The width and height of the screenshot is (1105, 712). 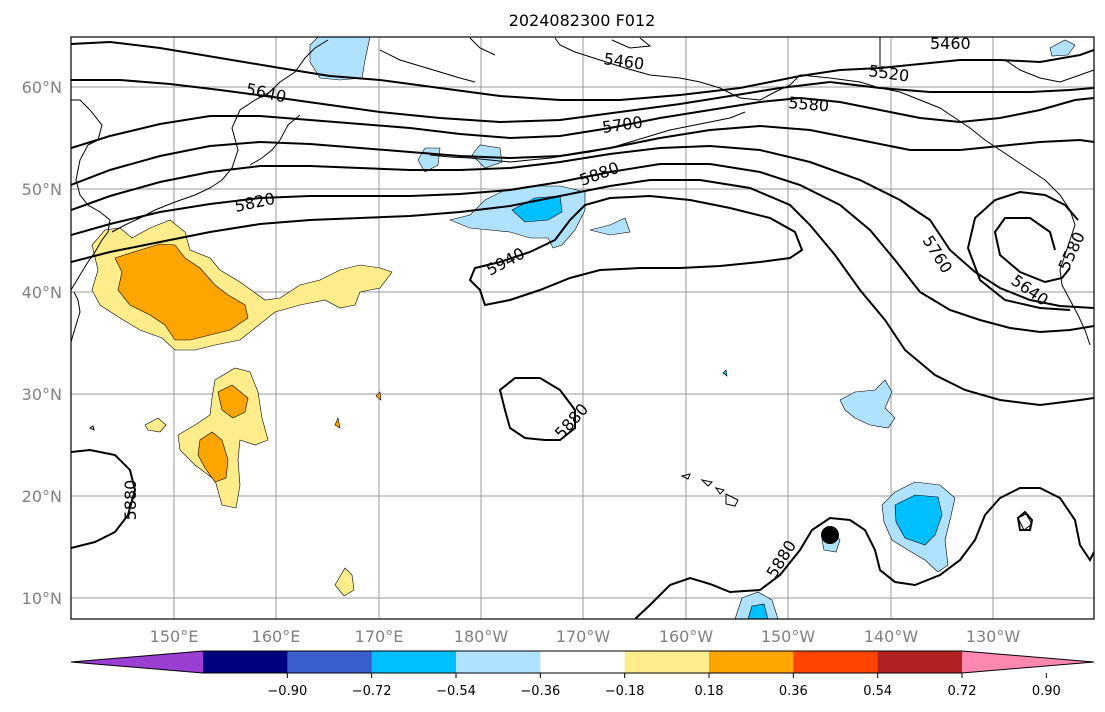 What do you see at coordinates (174, 636) in the screenshot?
I see `lon-label: 150°E` at bounding box center [174, 636].